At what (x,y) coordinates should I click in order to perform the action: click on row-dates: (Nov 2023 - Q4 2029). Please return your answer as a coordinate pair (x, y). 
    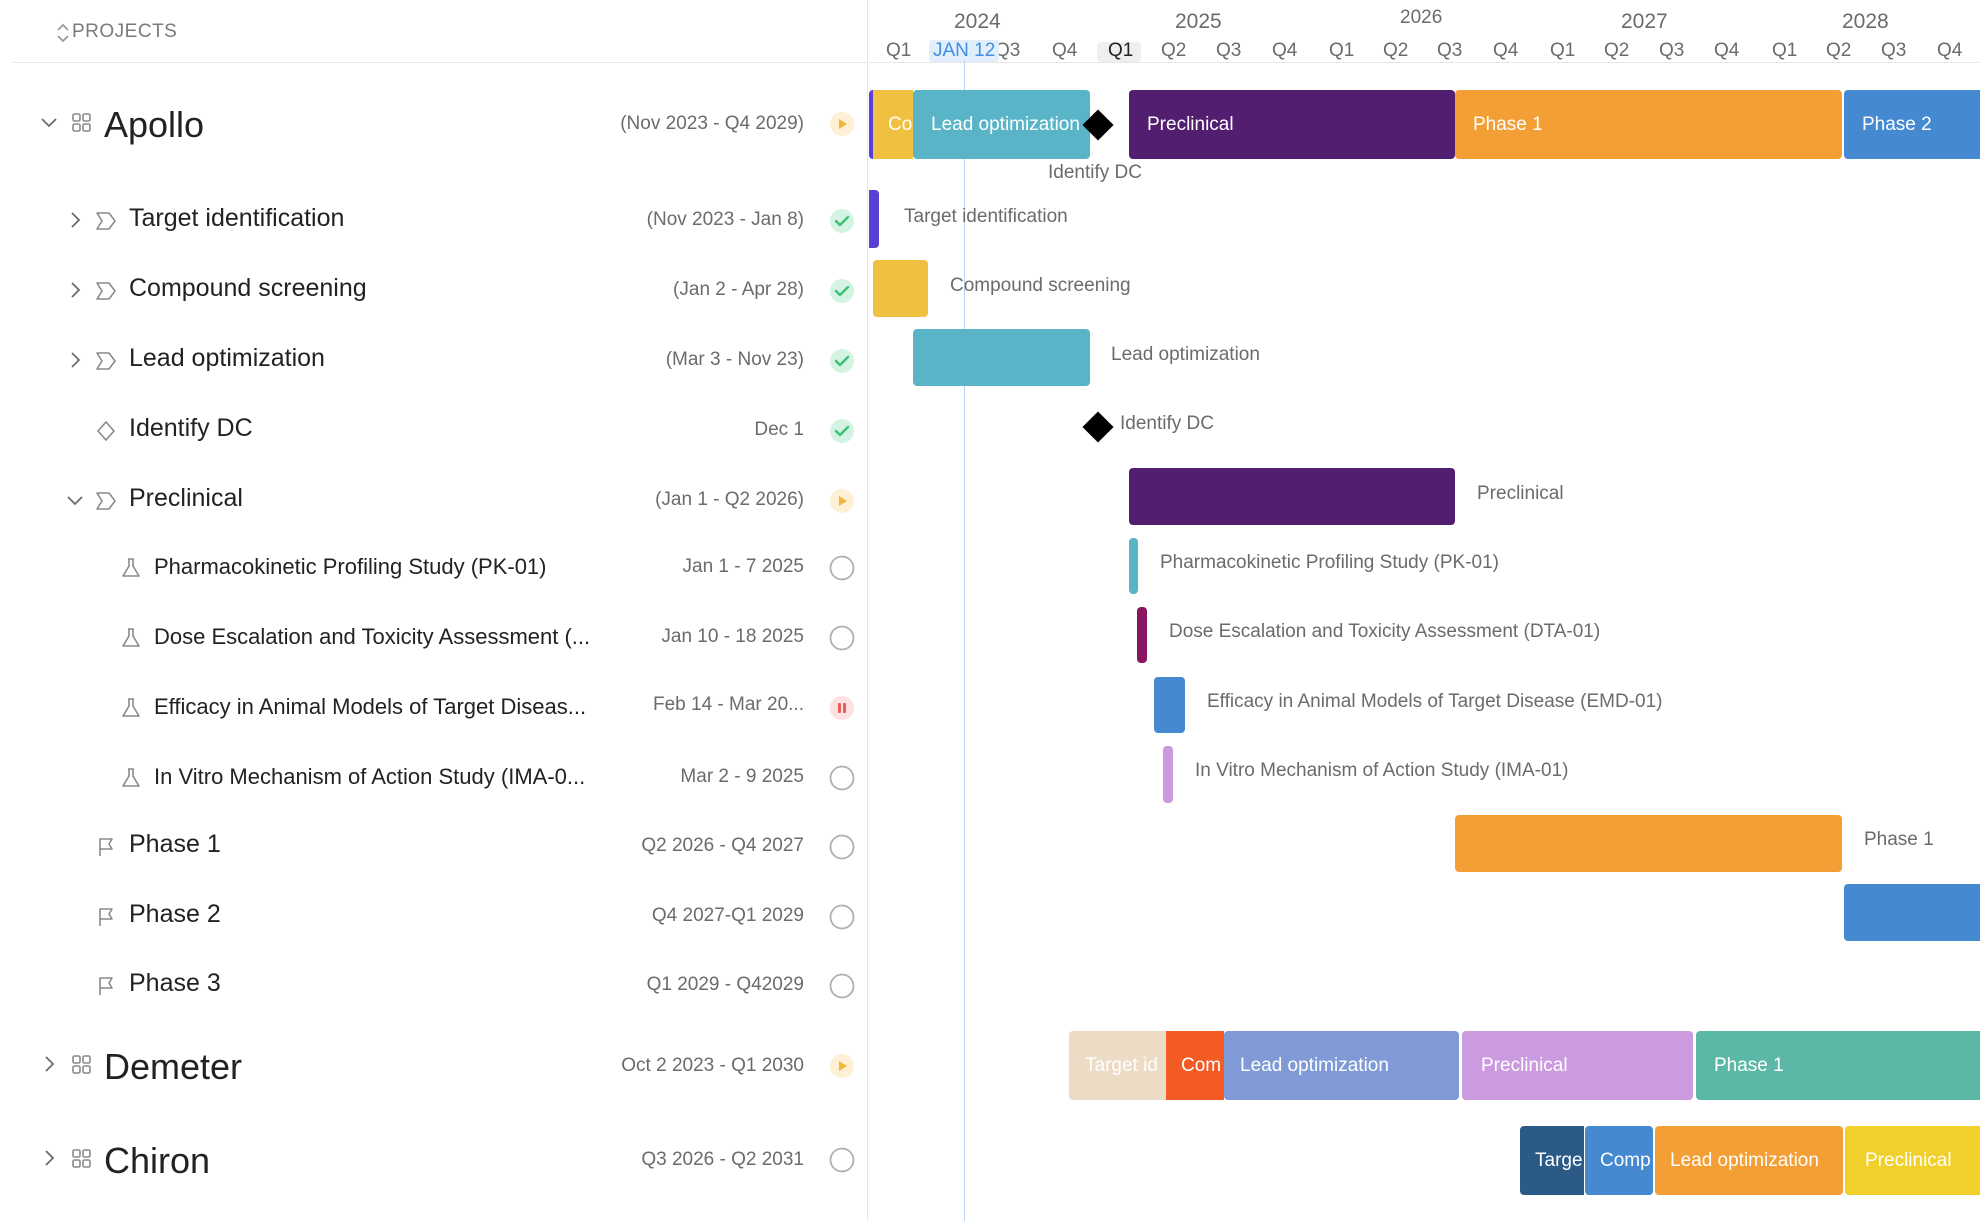
    Looking at the image, I should click on (712, 123).